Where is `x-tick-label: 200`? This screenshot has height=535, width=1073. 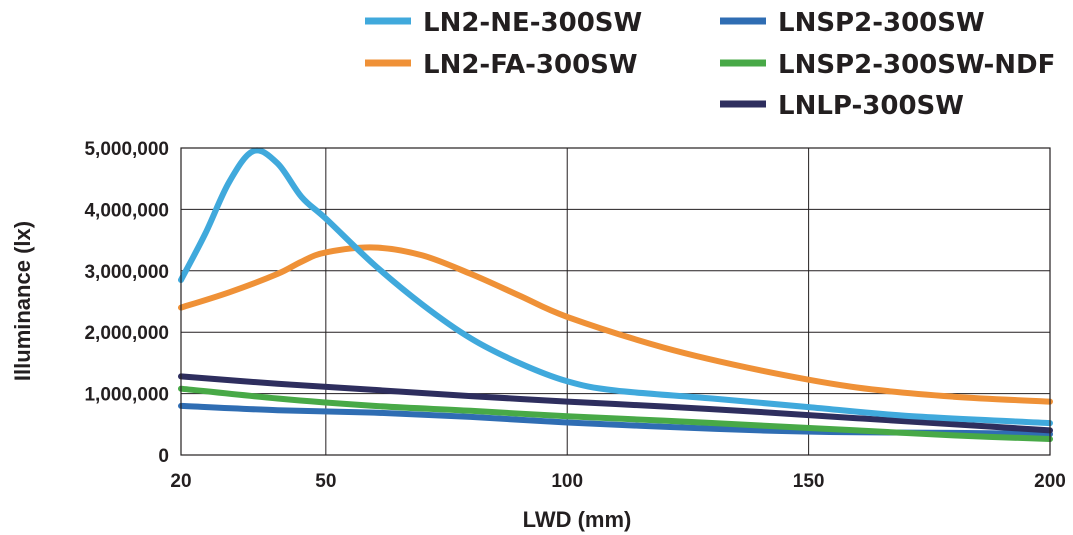 x-tick-label: 200 is located at coordinates (1050, 481).